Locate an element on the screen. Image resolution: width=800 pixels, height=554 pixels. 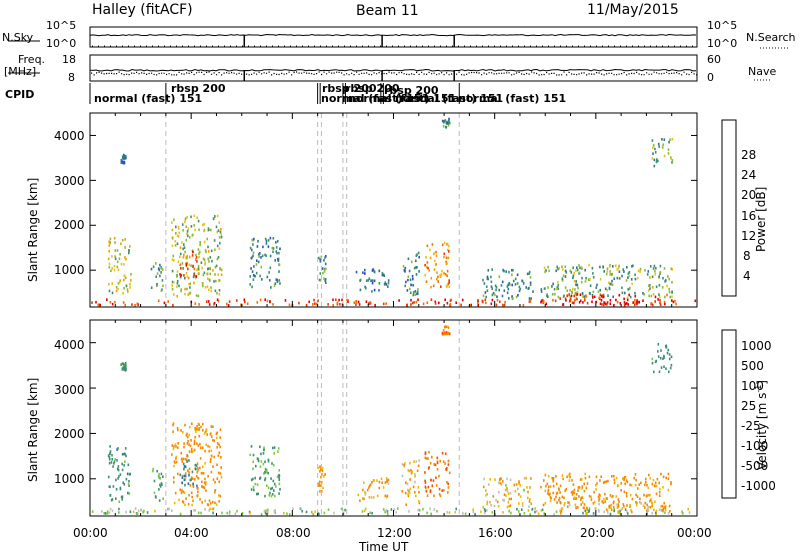
power-cbar-tick-16: 16 is located at coordinates (749, 216).